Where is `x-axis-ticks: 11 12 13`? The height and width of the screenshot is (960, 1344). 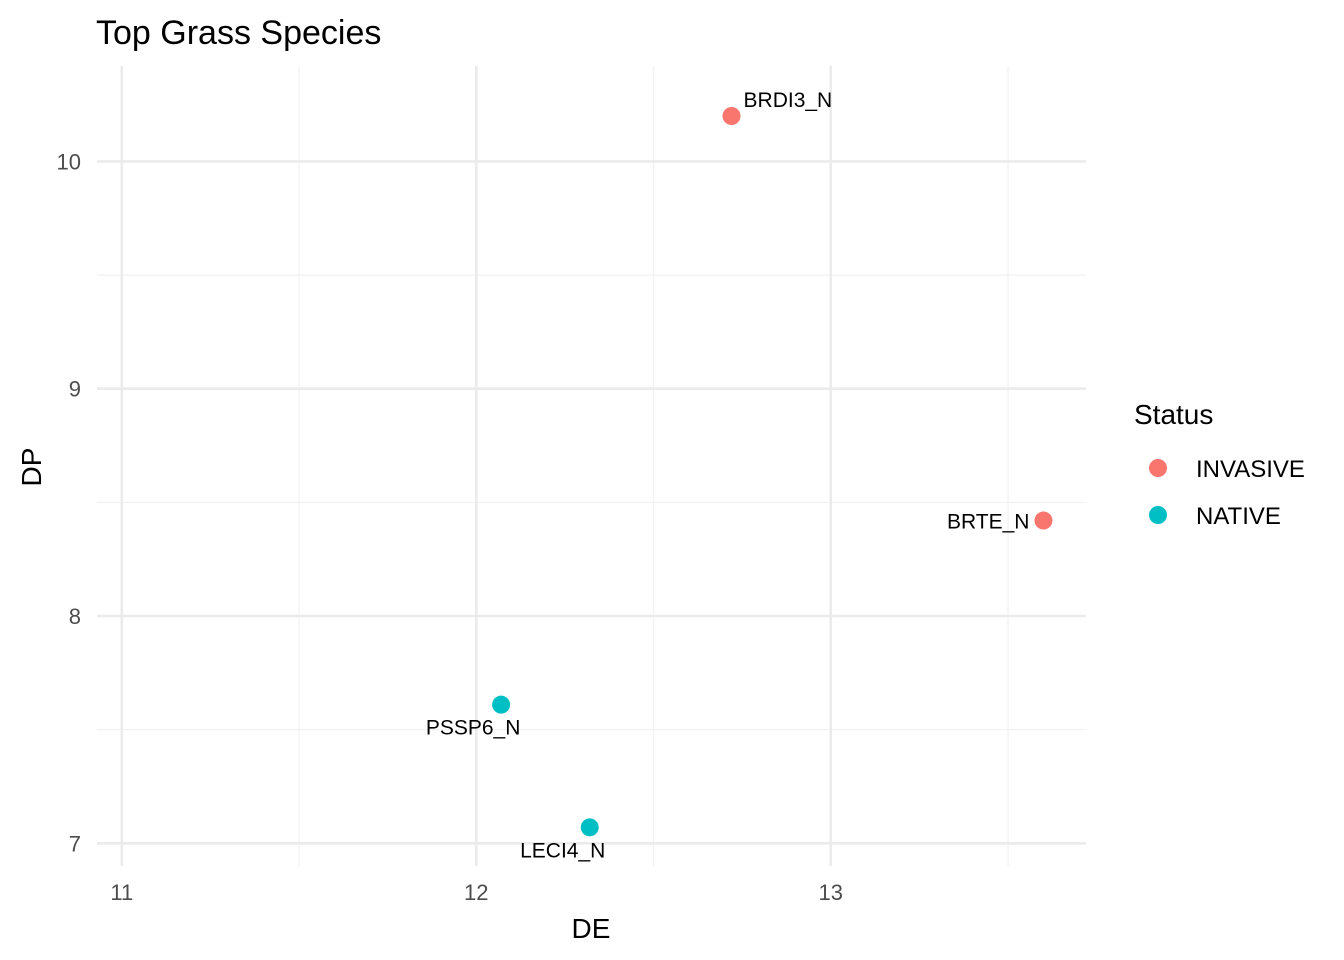
x-axis-ticks: 11 12 13 is located at coordinates (476, 892).